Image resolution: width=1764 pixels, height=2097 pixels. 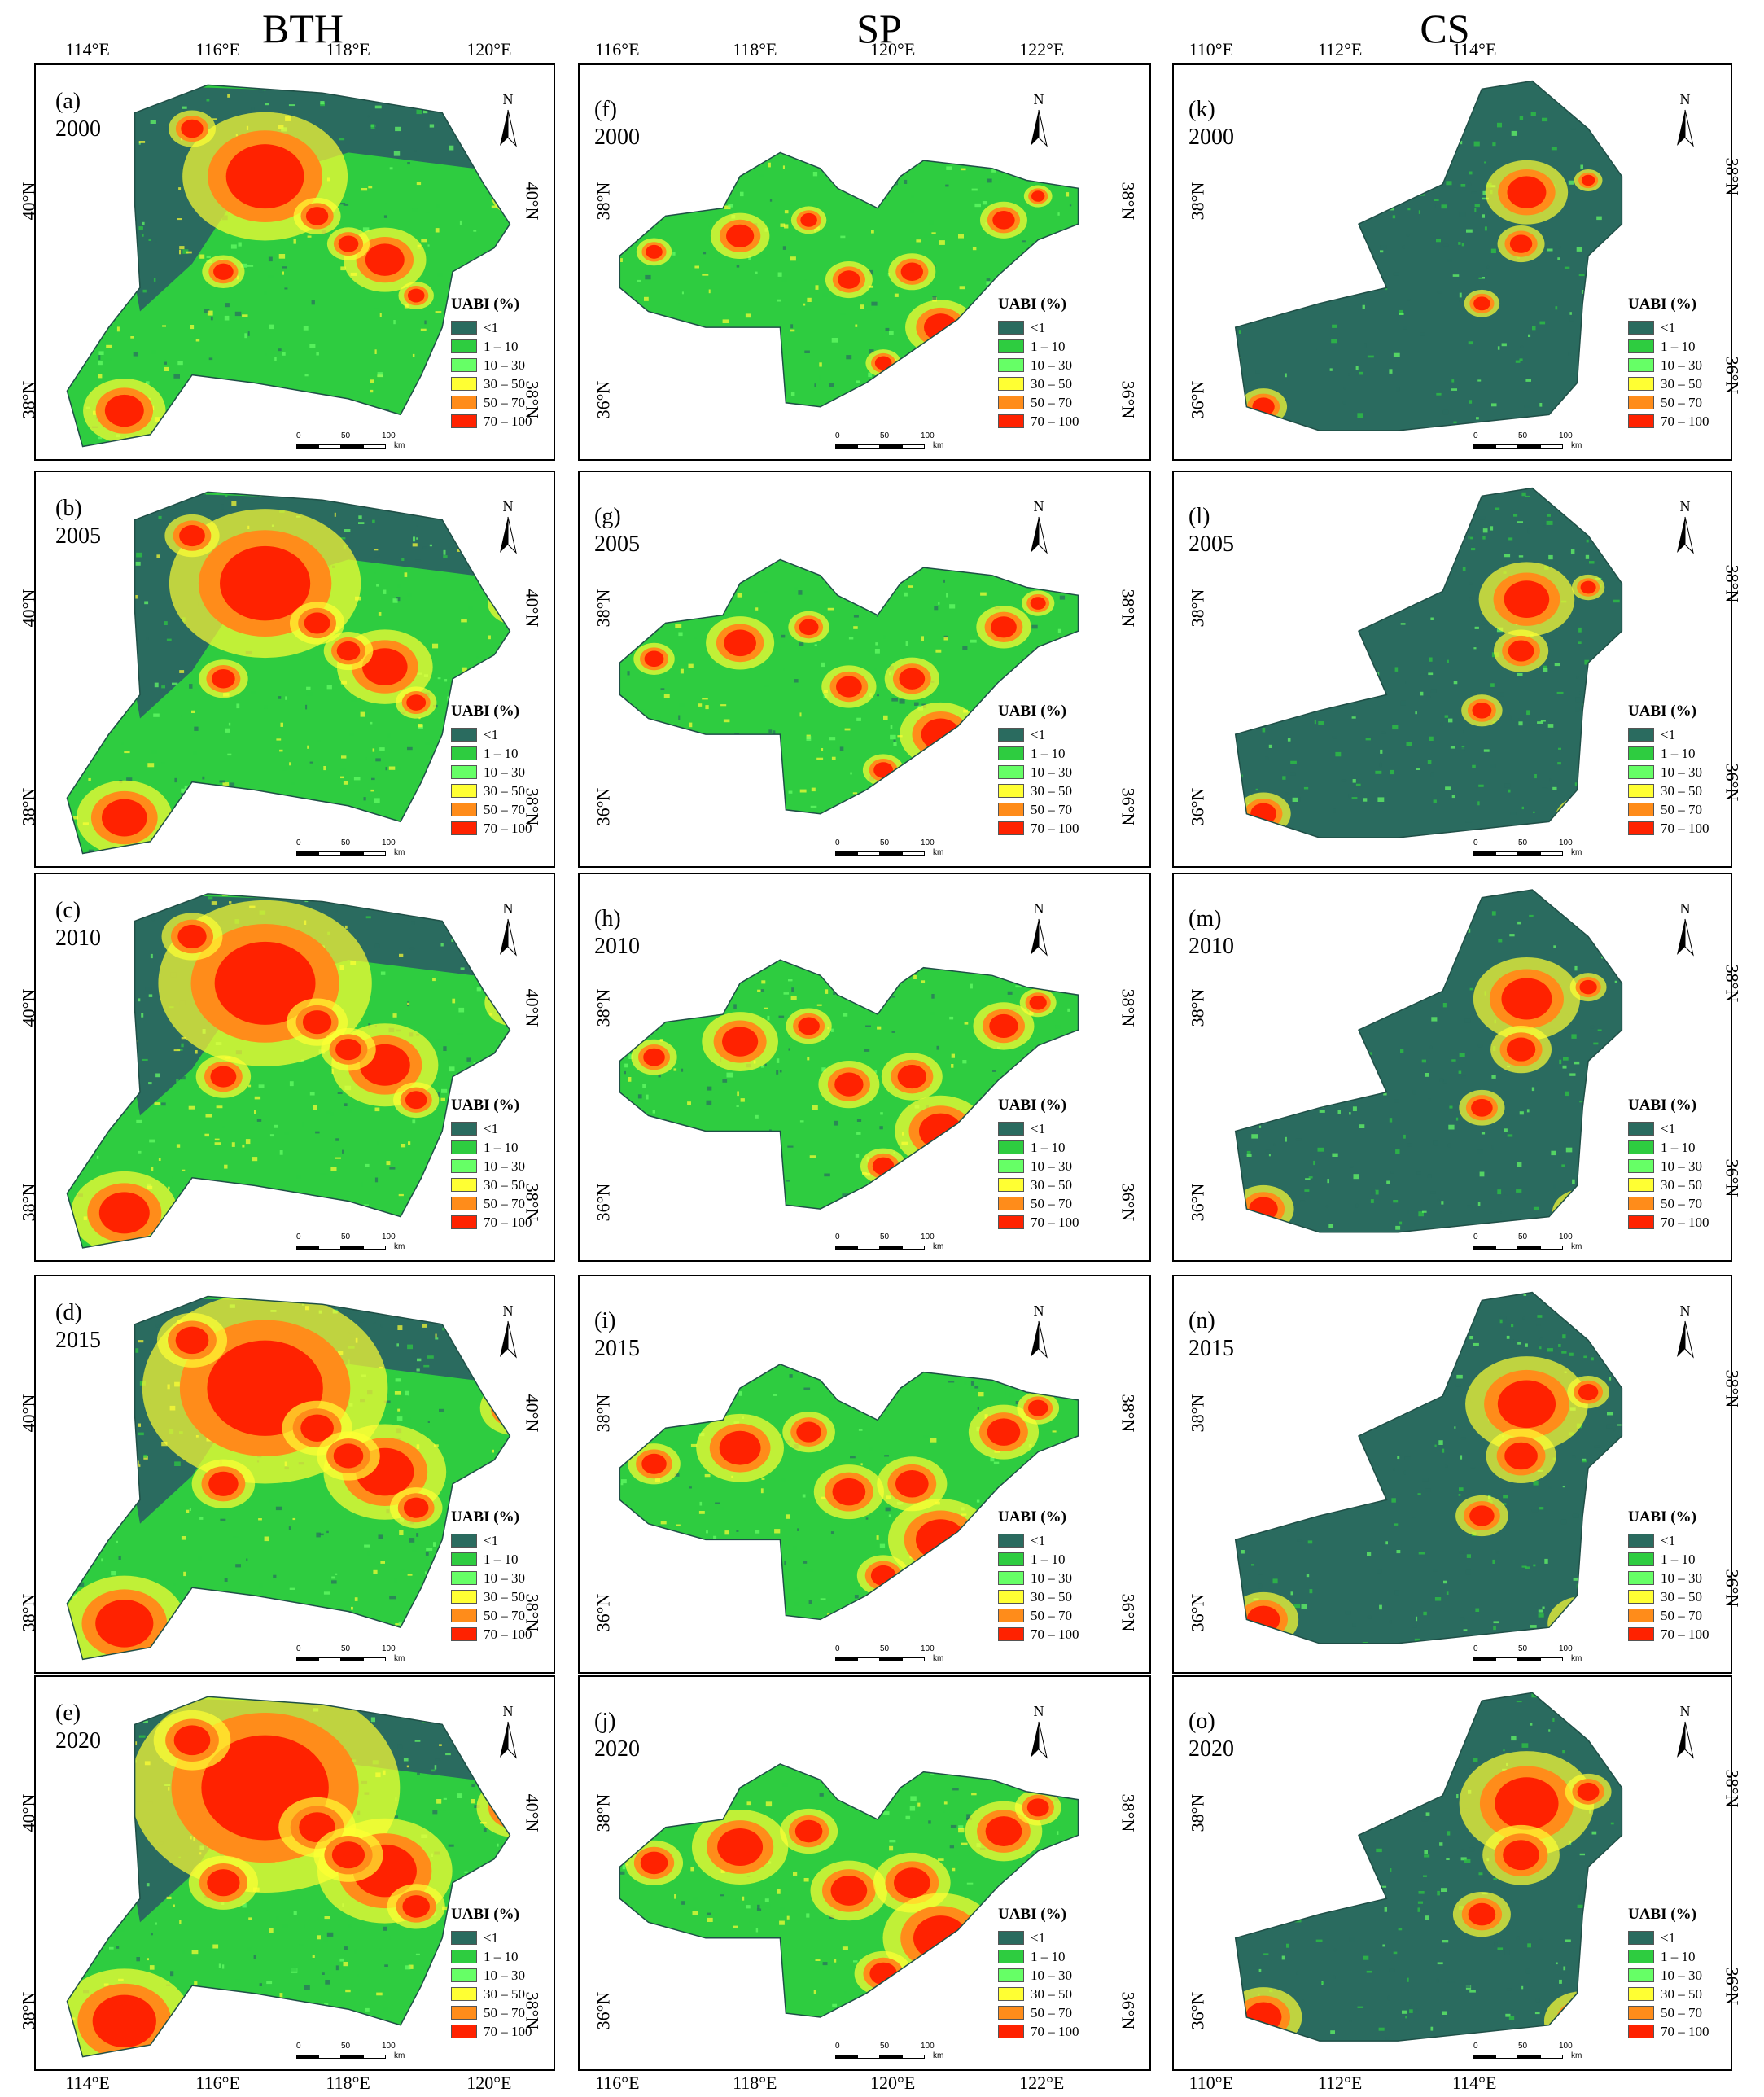 I want to click on legend-label: 10 – 30, so click(x=504, y=1166).